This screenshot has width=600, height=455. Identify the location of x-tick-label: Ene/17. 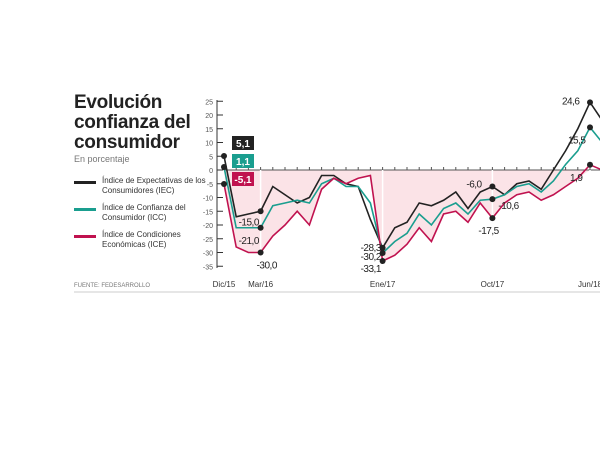
(383, 284).